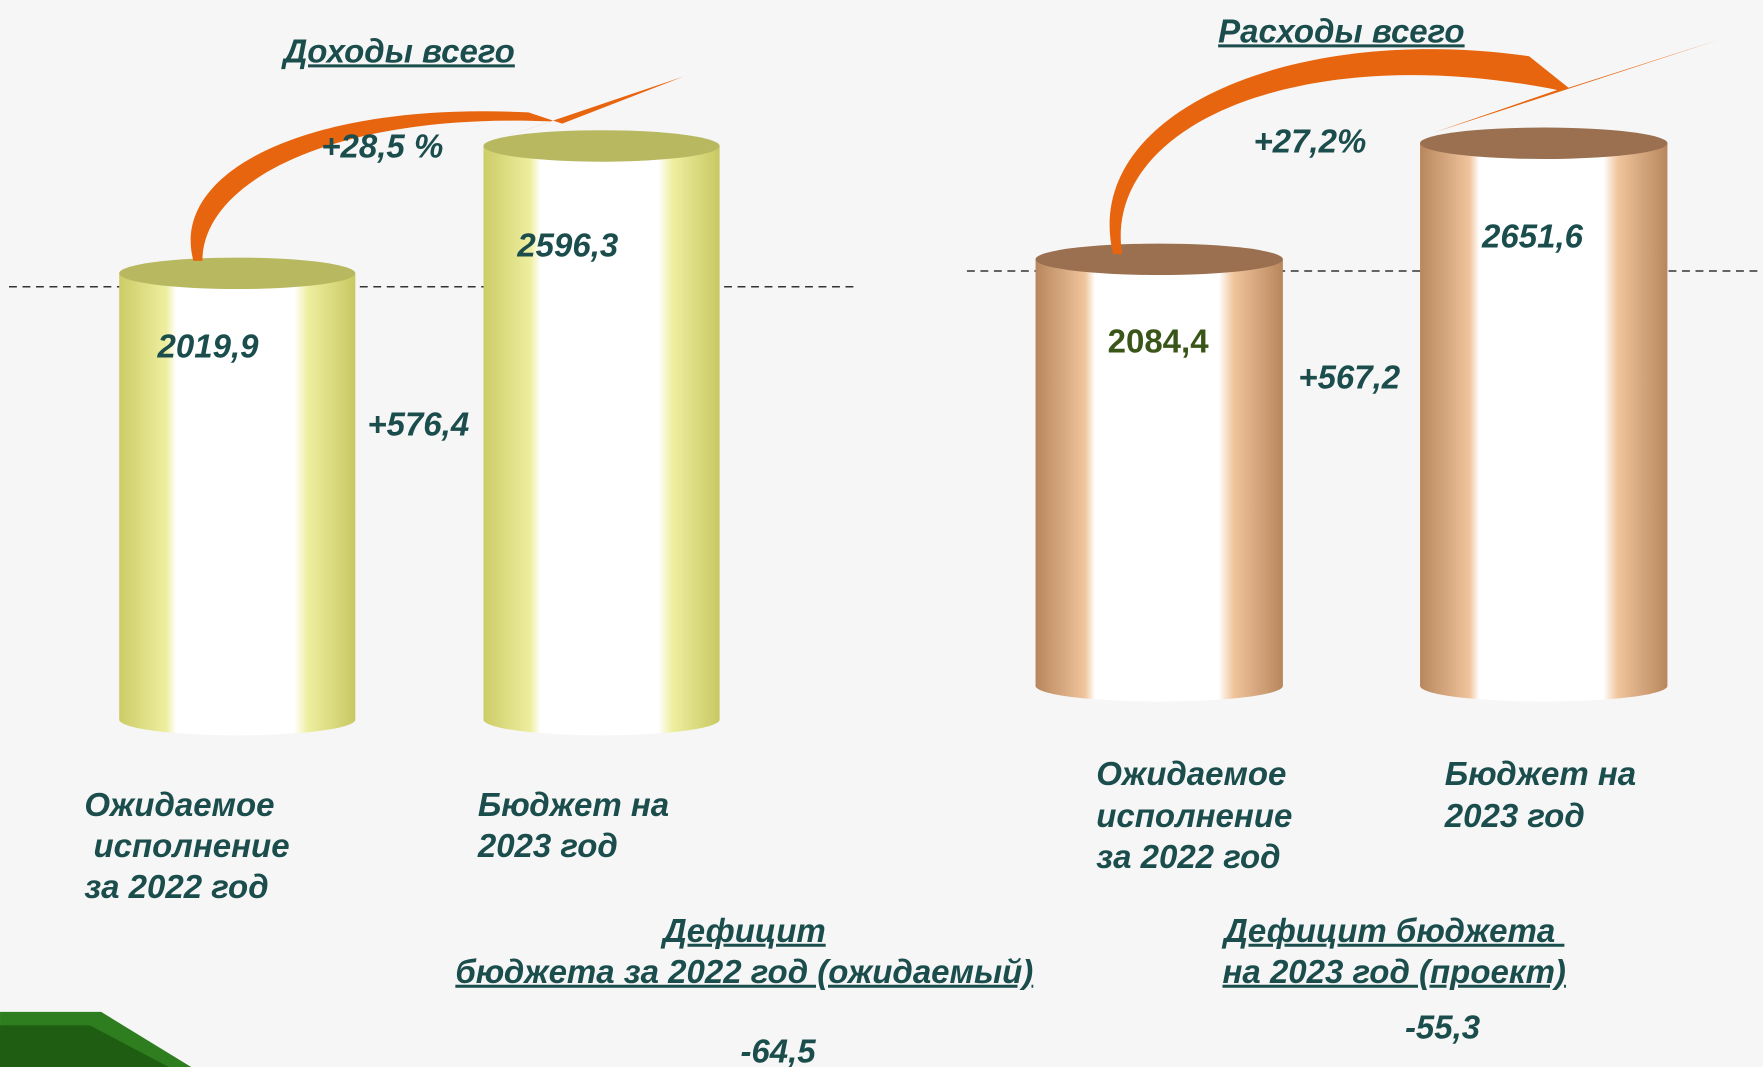  Describe the element at coordinates (744, 951) in the screenshot. I see `deficit-title: Дефицит бюджета за 2022 год (ожидаемый)` at that location.